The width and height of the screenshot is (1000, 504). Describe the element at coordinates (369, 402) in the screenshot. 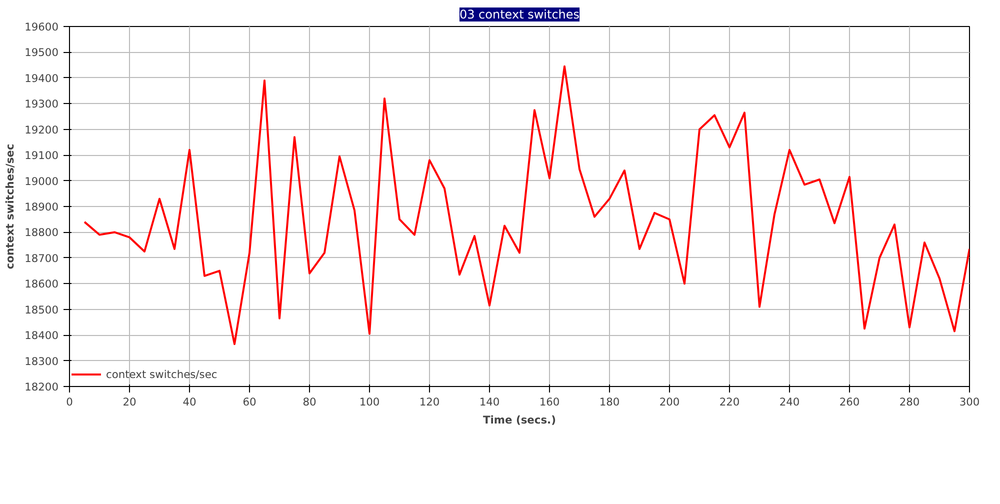

I see `x-tick-label: 100` at that location.